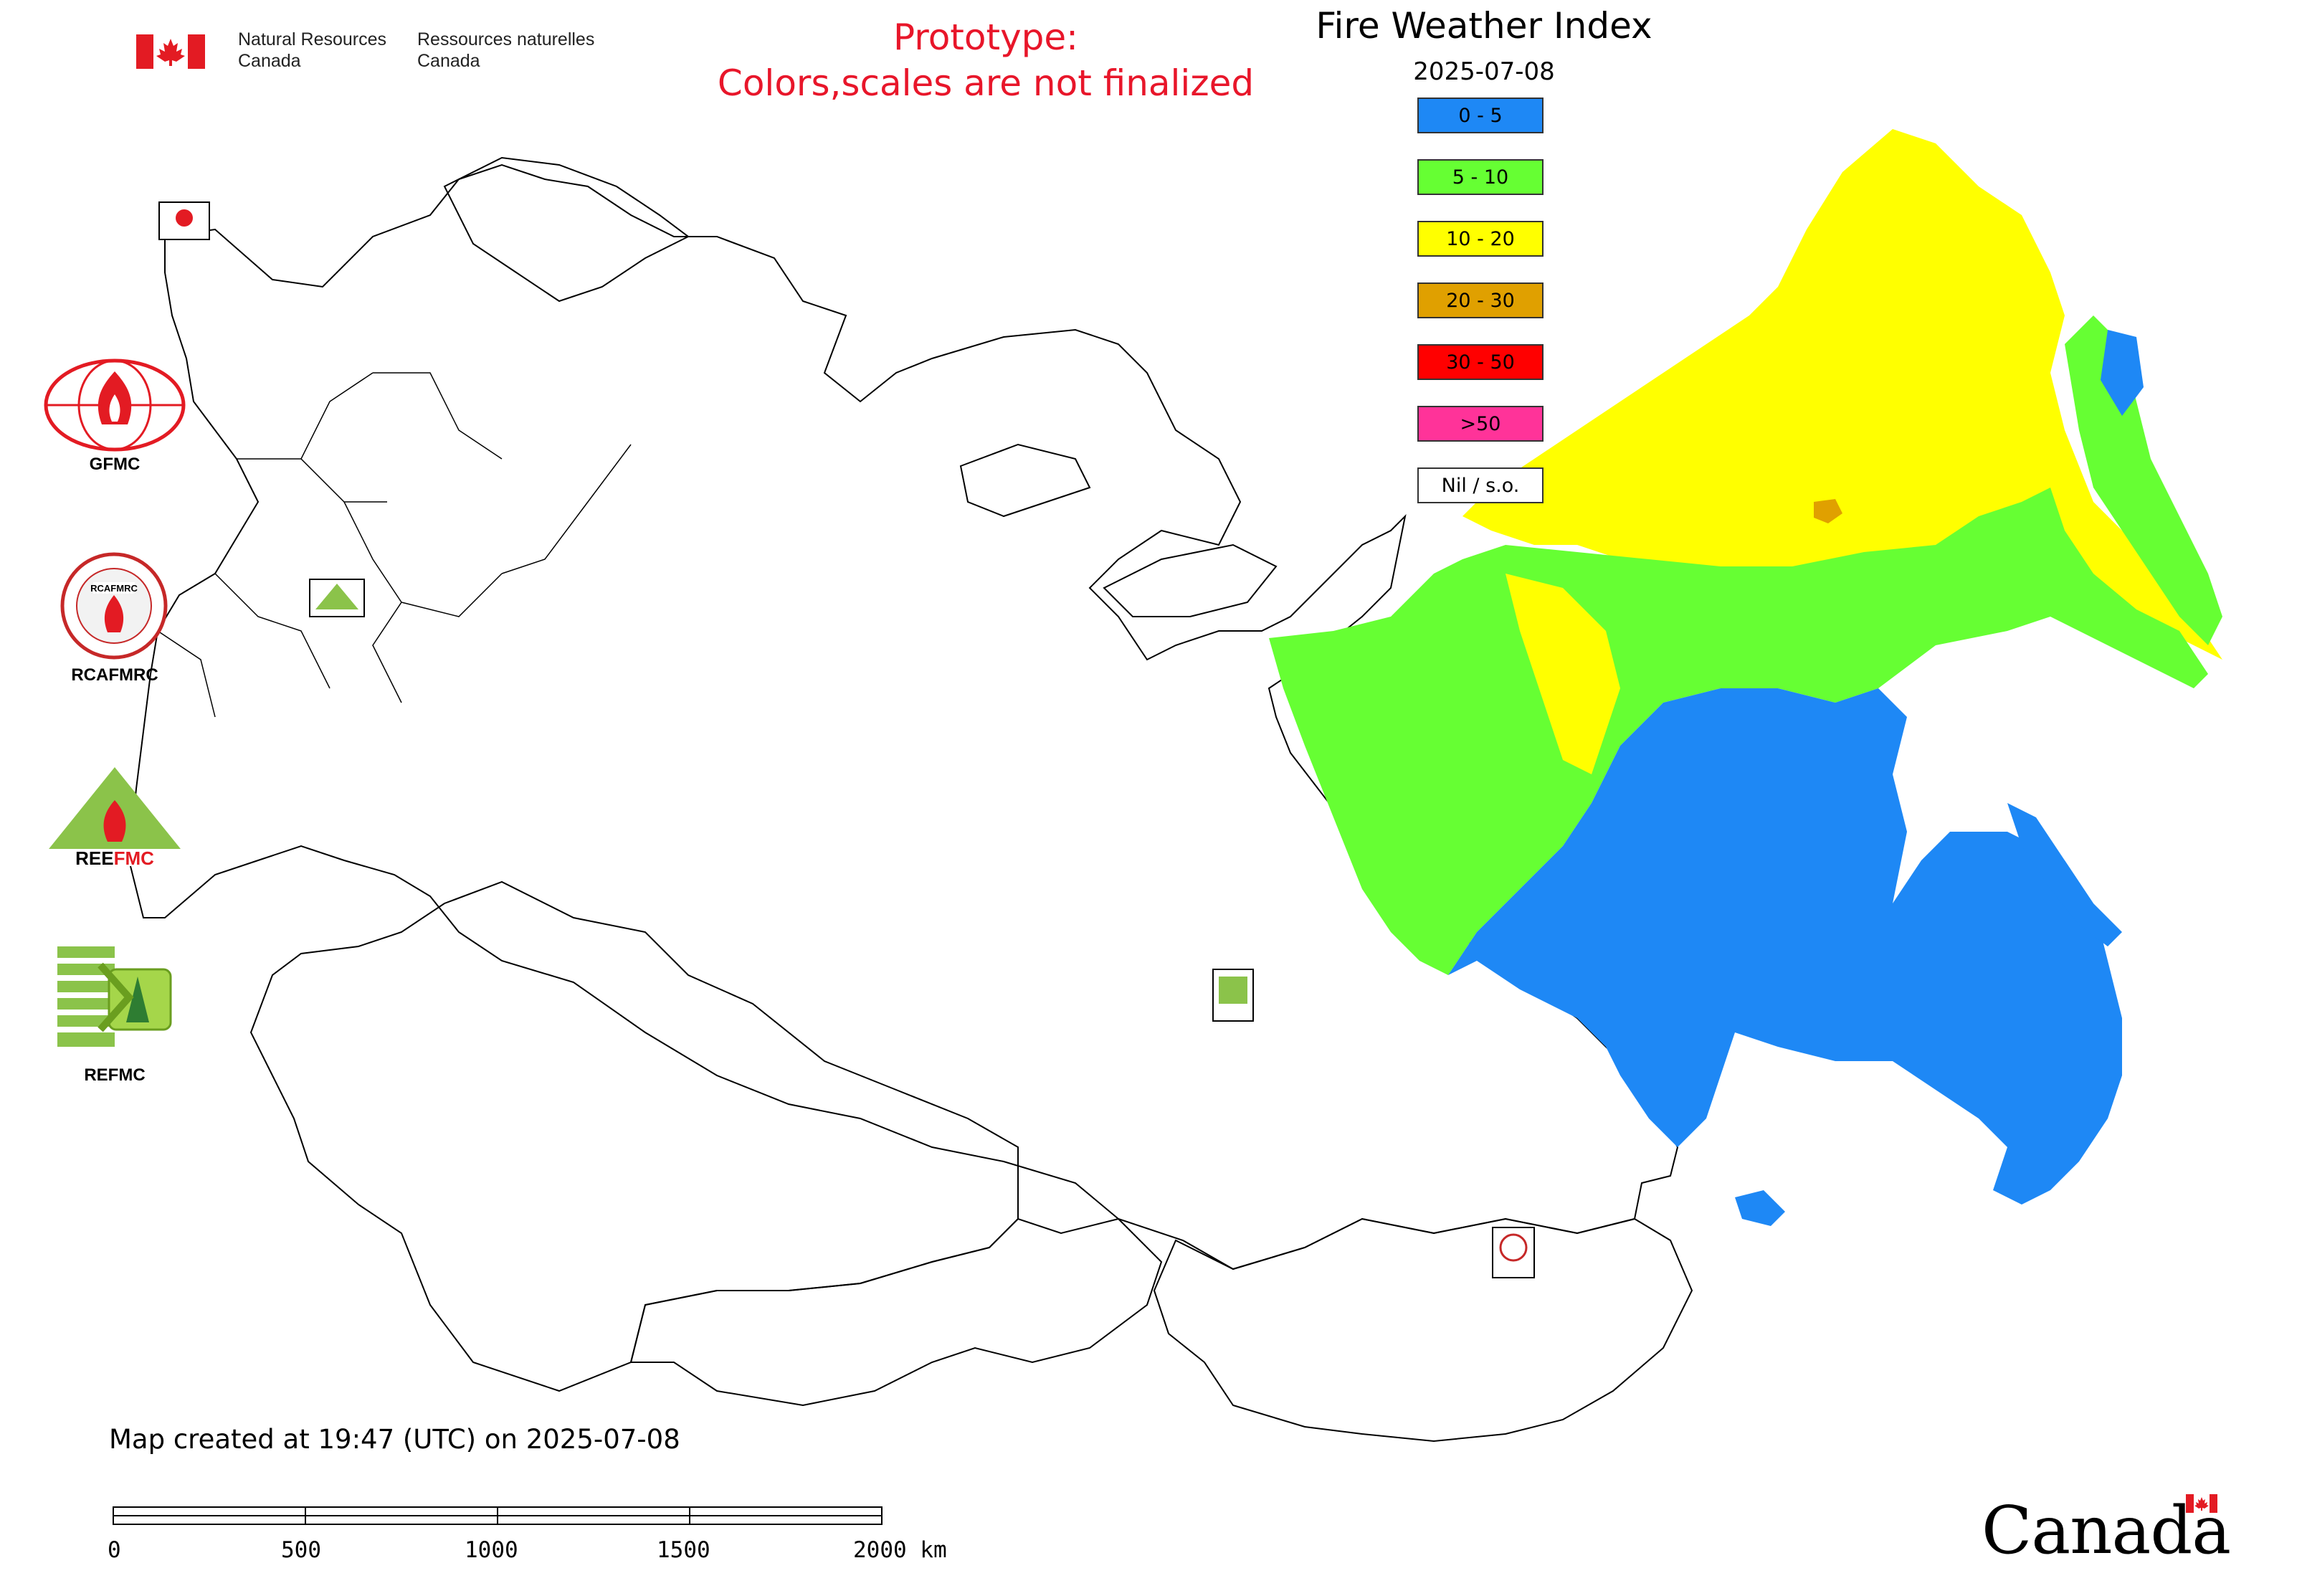  I want to click on nrcan-french: Ressources naturelles Canada, so click(506, 50).